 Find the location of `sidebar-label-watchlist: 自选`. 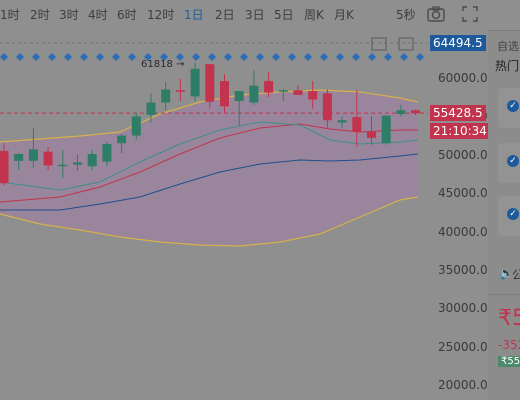

sidebar-label-watchlist: 自选 is located at coordinates (508, 46).